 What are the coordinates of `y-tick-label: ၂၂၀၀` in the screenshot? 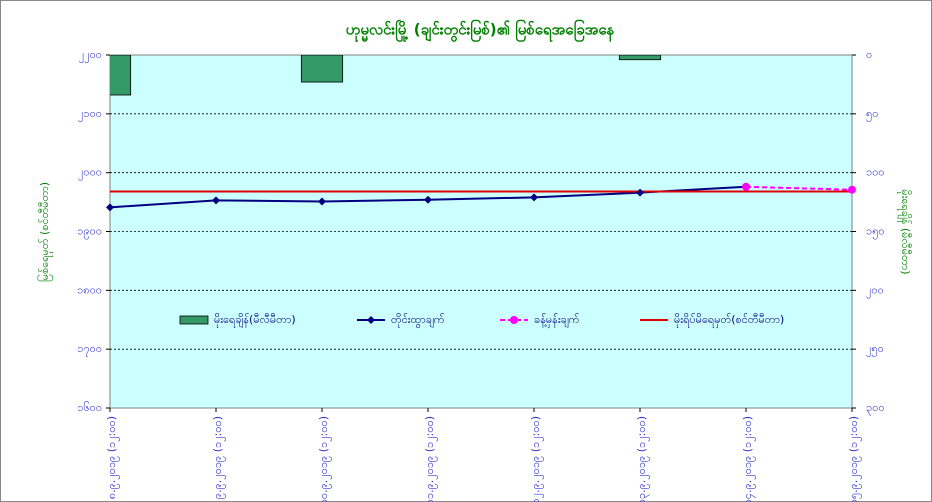 It's located at (90, 55).